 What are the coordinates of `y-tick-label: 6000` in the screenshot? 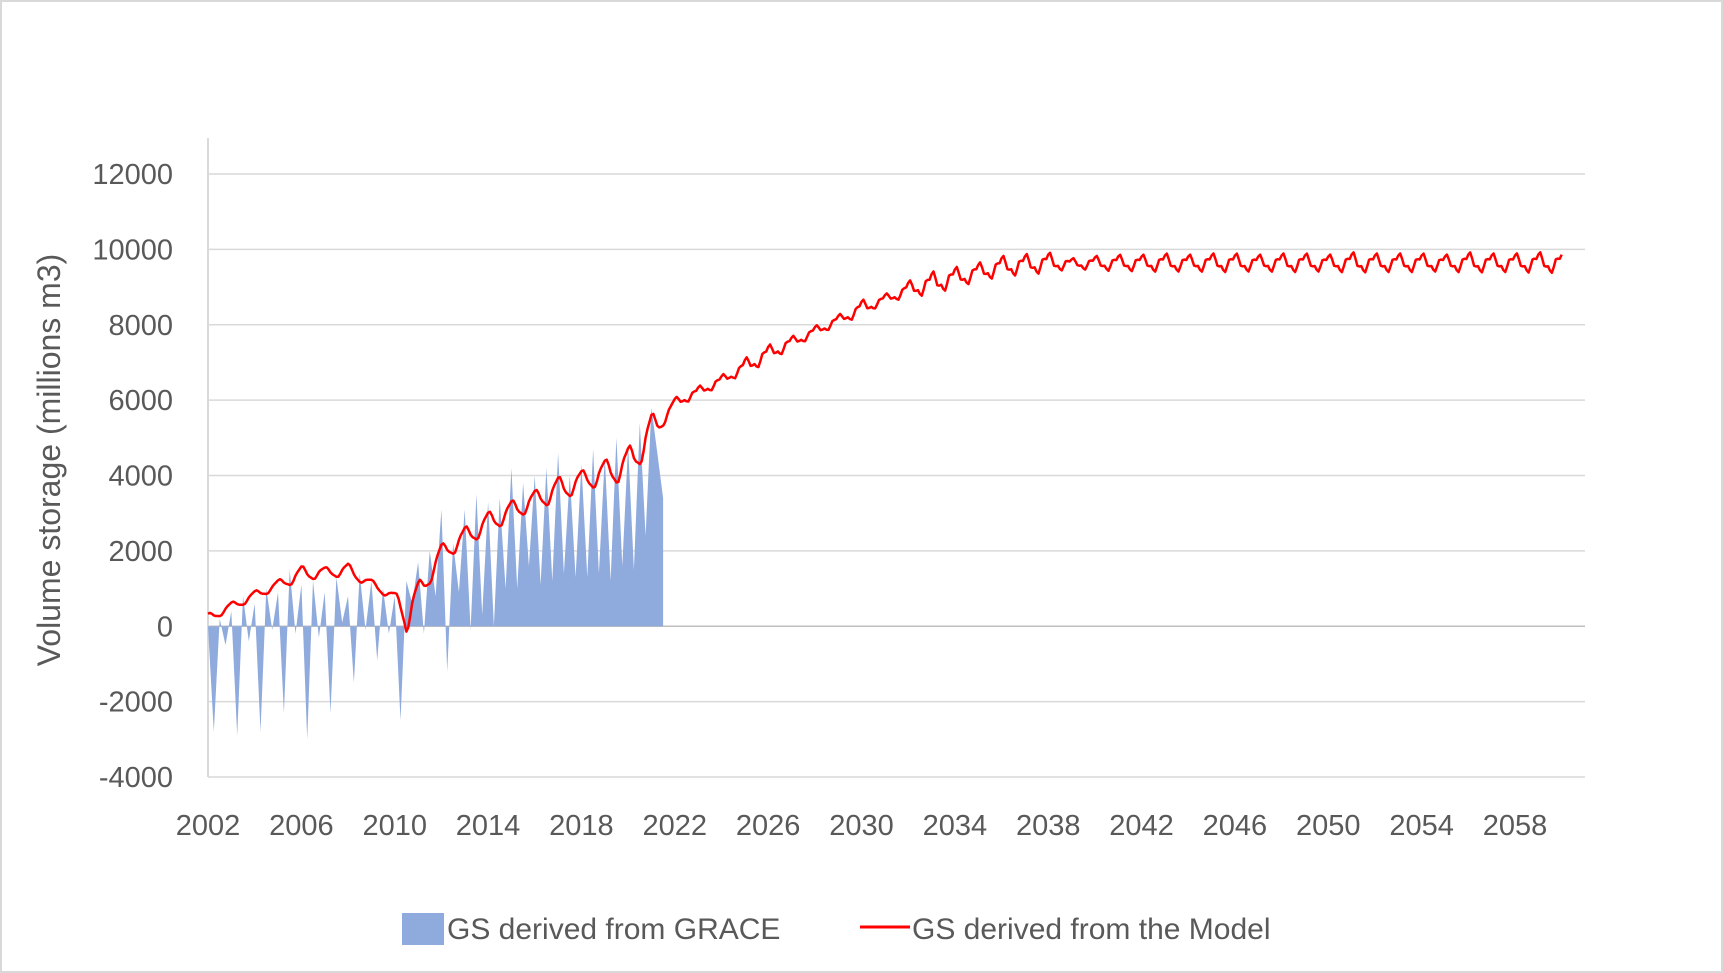 It's located at (140, 401).